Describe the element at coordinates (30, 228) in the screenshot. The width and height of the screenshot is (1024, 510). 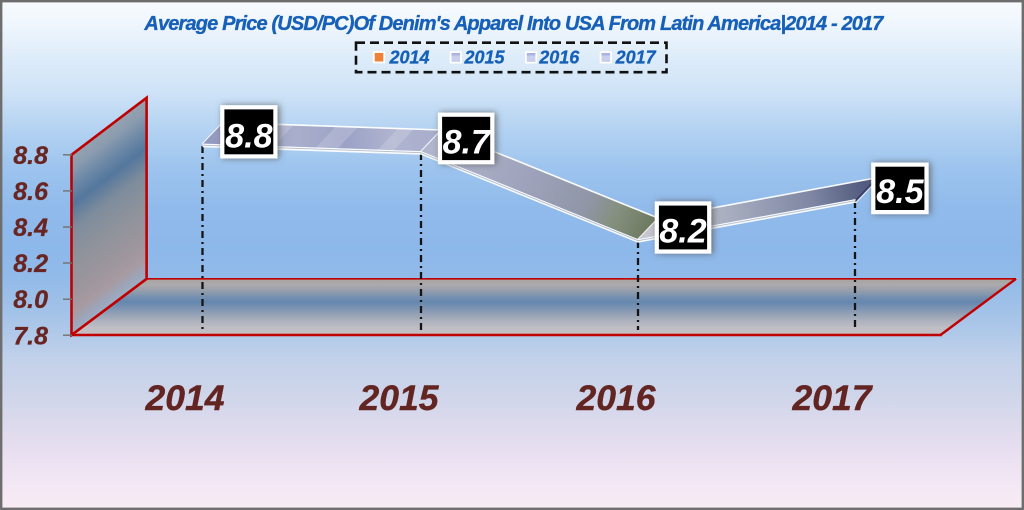
I see `svg-text: 8.4` at that location.